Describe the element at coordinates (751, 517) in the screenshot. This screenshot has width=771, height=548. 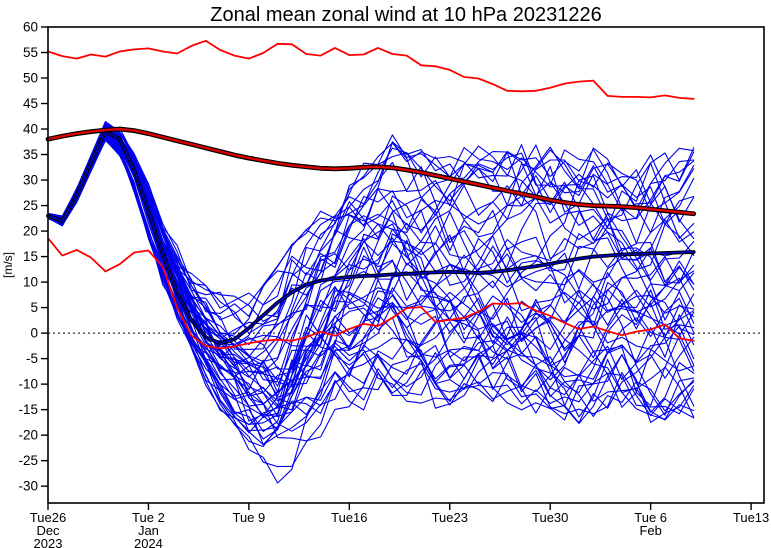
I see `x-tick-label: Tue13` at that location.